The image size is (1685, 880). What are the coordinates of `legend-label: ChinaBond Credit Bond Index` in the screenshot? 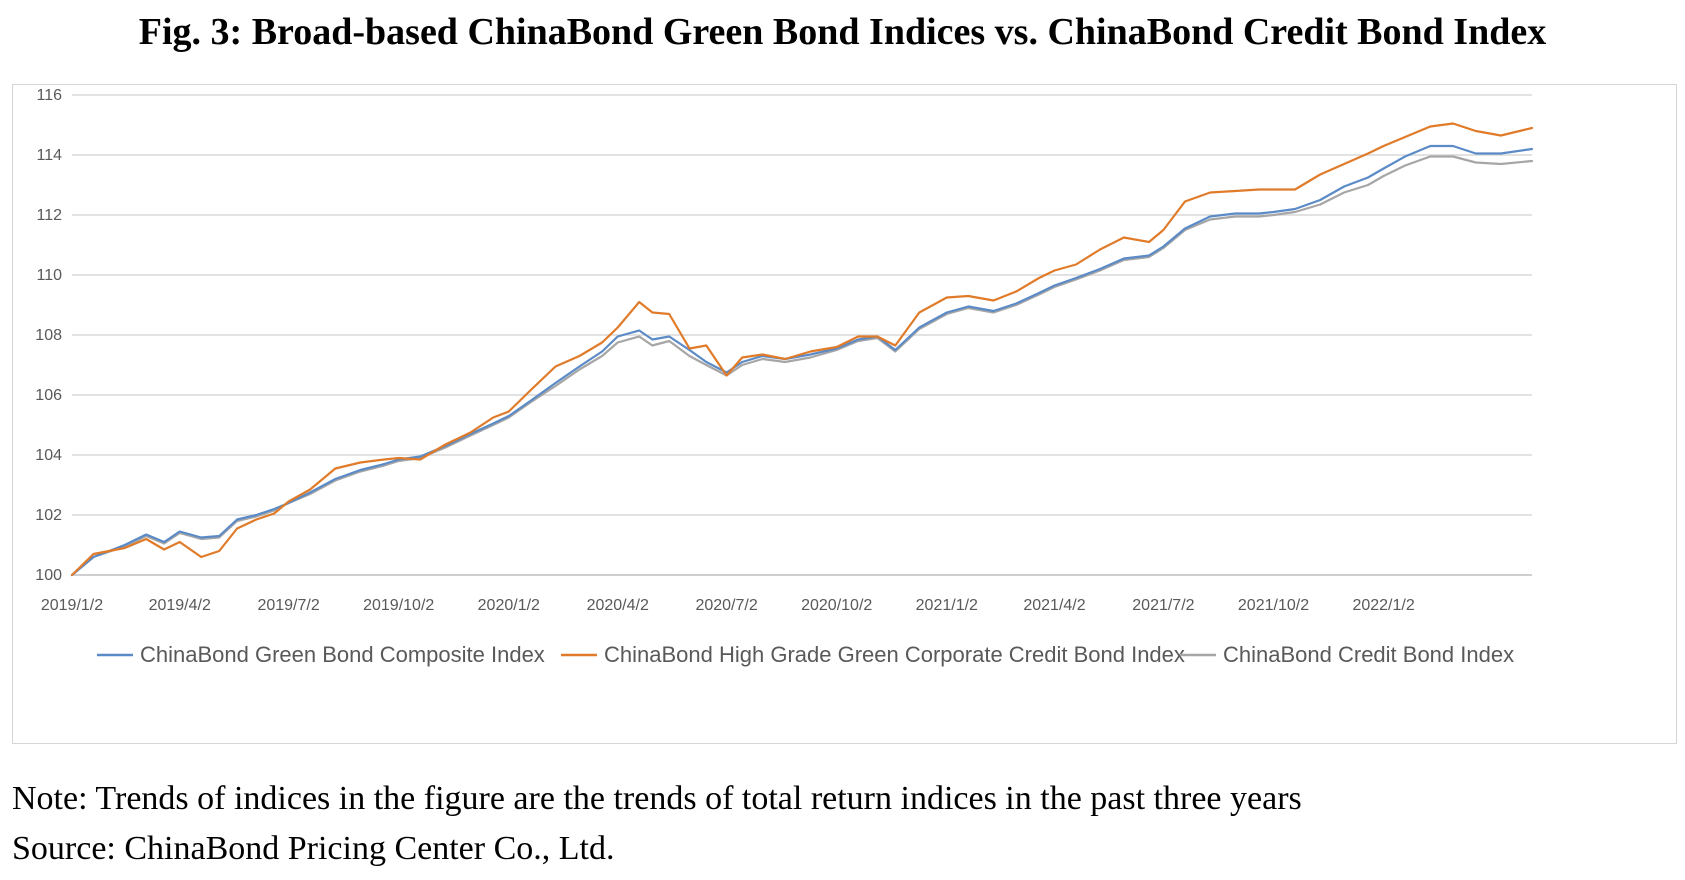 It's located at (1368, 654).